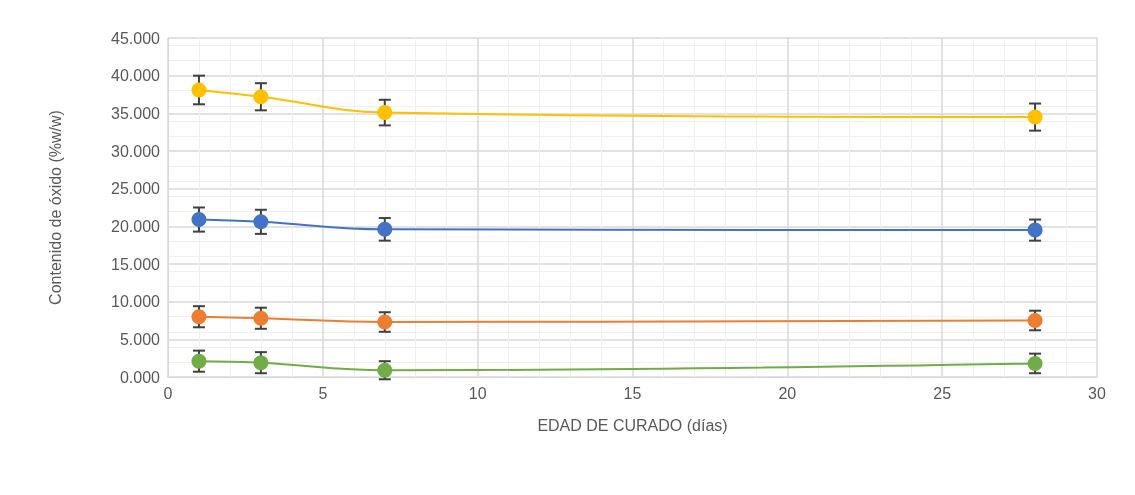 The width and height of the screenshot is (1135, 495). What do you see at coordinates (1097, 393) in the screenshot?
I see `x-tick-label: 30` at bounding box center [1097, 393].